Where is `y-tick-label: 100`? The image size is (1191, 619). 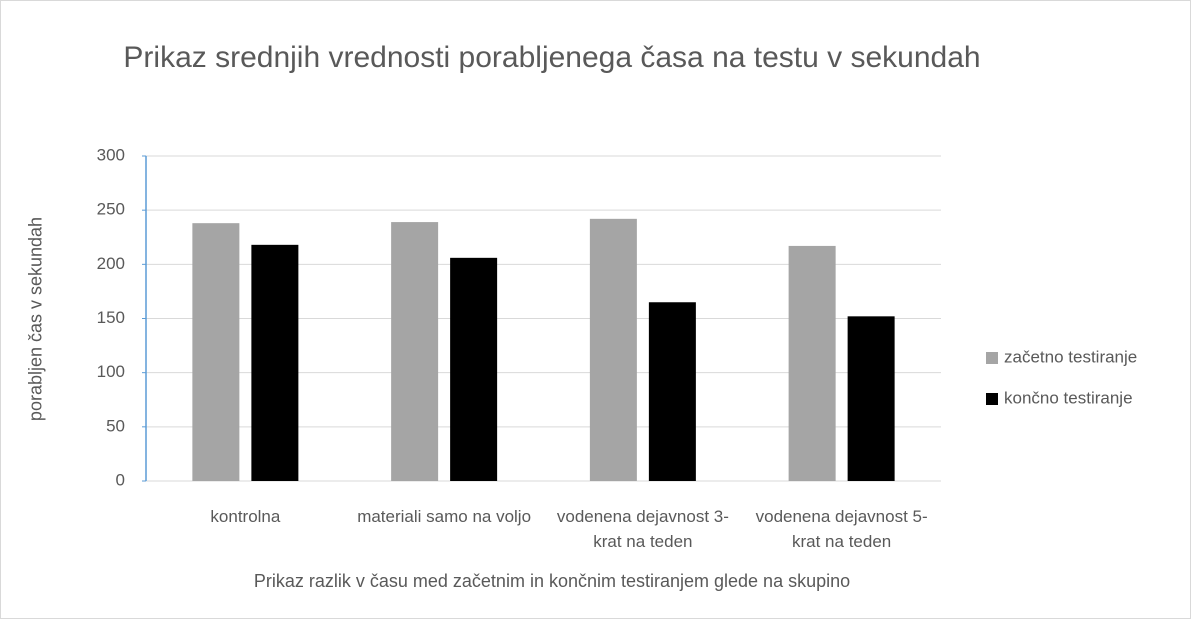
y-tick-label: 100 is located at coordinates (111, 371).